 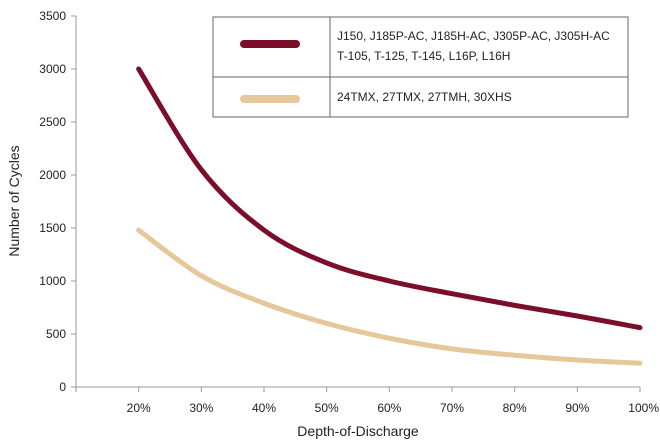 What do you see at coordinates (389, 408) in the screenshot?
I see `x-tick-label: 60%` at bounding box center [389, 408].